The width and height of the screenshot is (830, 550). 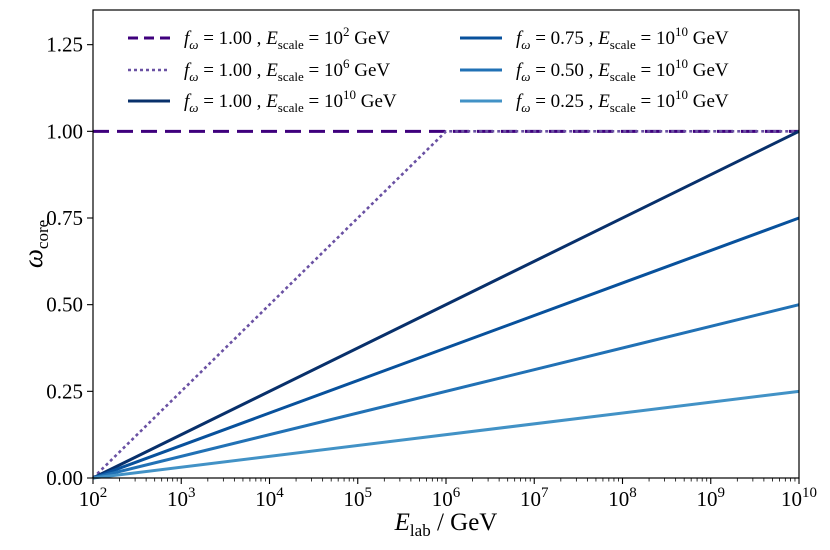 I want to click on x-tick-label: 10⁶, so click(x=446, y=498).